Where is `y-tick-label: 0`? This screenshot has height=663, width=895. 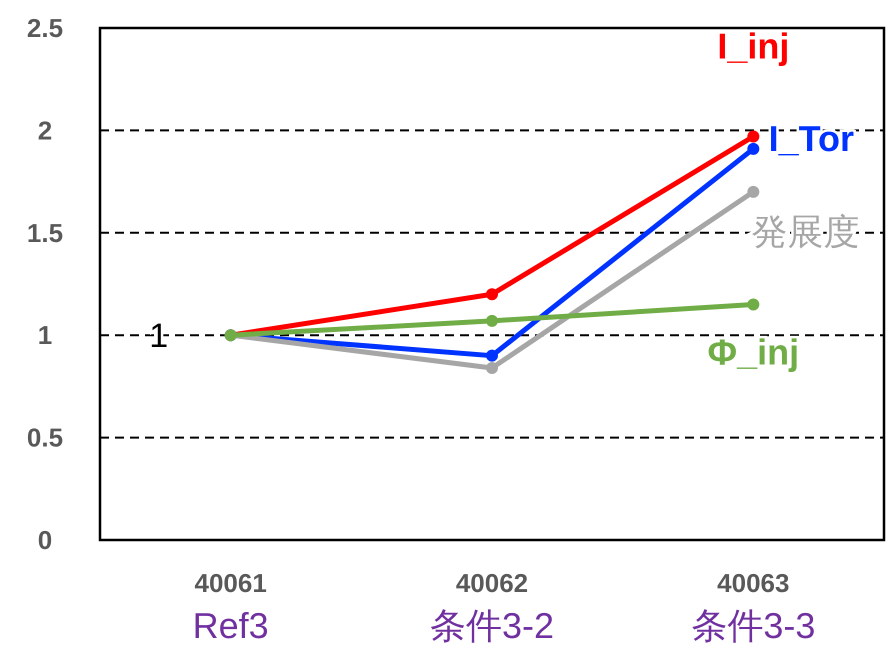 y-tick-label: 0 is located at coordinates (45, 540).